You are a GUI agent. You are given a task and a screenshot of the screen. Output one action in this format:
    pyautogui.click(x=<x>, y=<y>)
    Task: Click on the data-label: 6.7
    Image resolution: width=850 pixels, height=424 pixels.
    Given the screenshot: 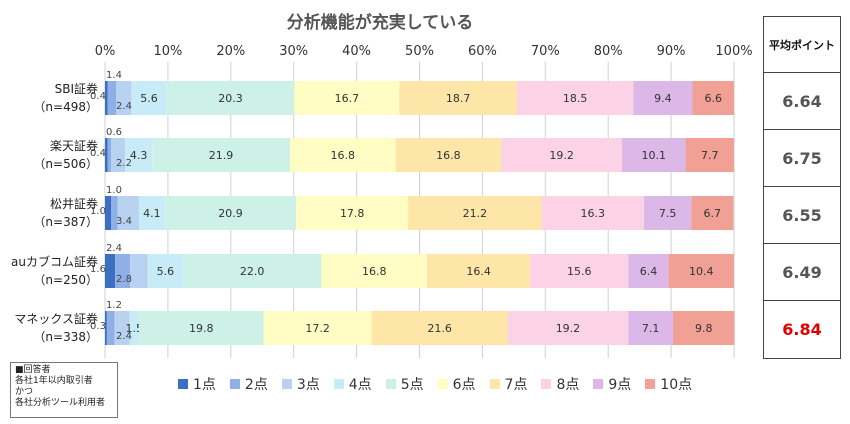 What is the action you would take?
    pyautogui.click(x=713, y=213)
    